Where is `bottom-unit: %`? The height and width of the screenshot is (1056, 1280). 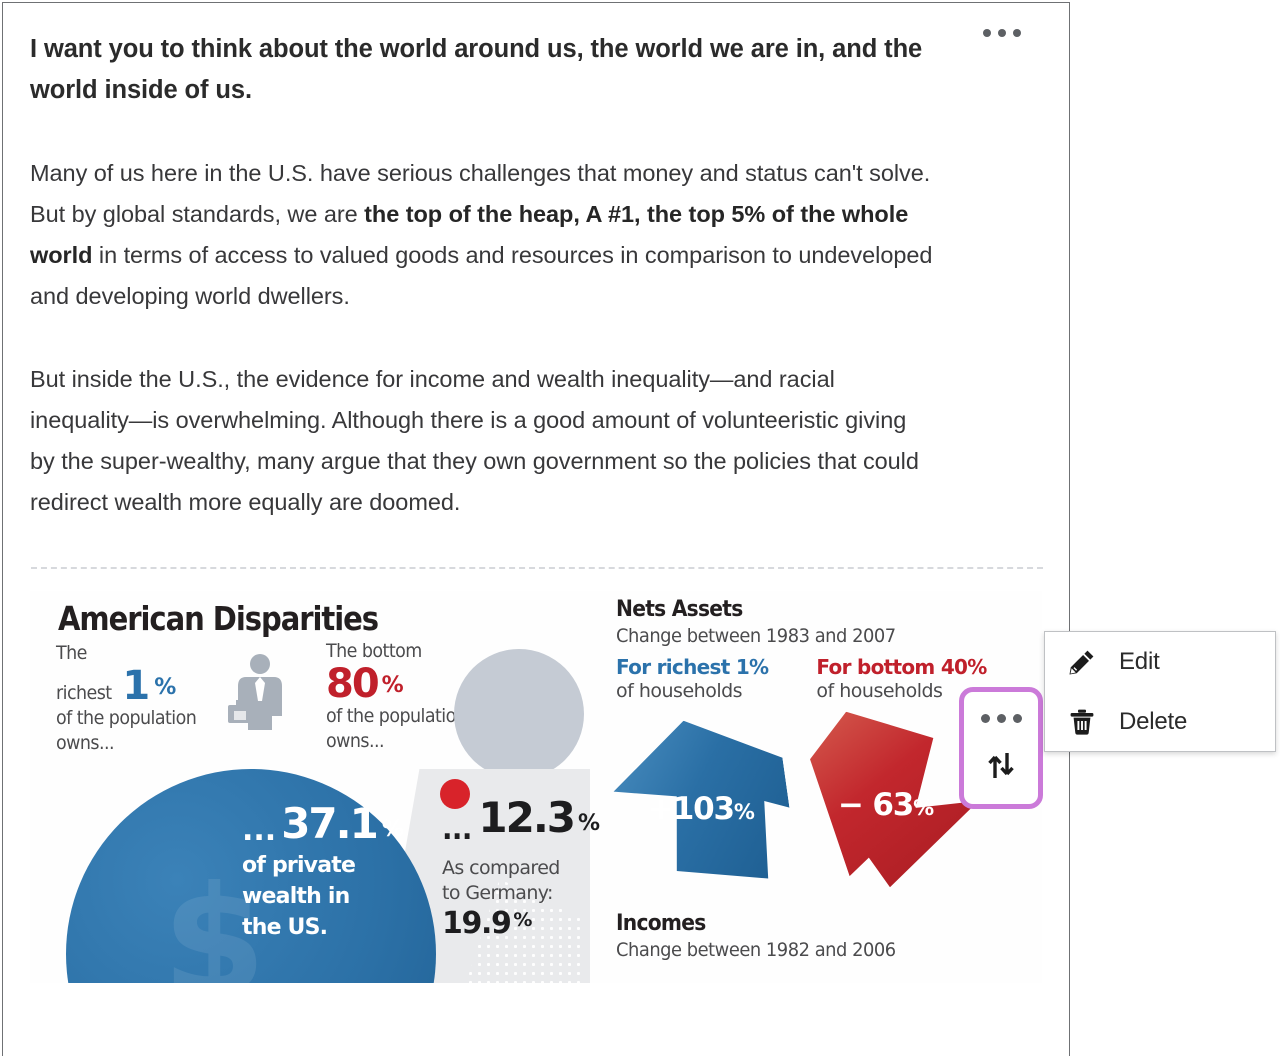
bottom-unit: % is located at coordinates (392, 685).